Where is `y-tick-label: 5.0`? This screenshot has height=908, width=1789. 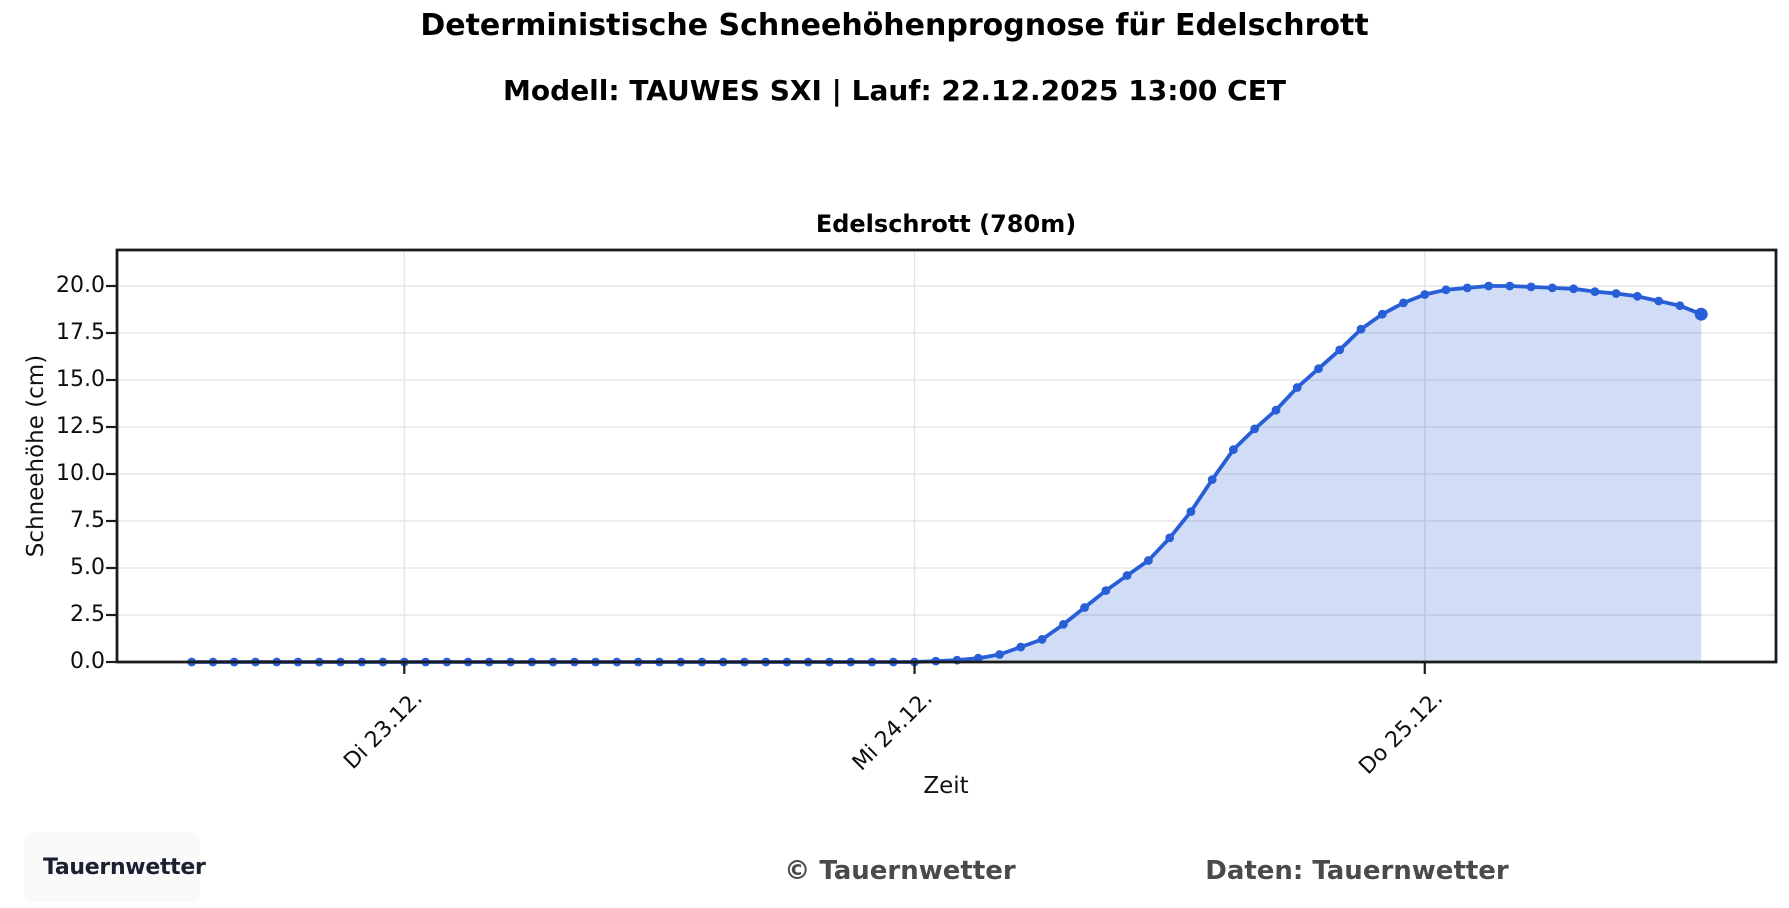
y-tick-label: 5.0 is located at coordinates (87, 567).